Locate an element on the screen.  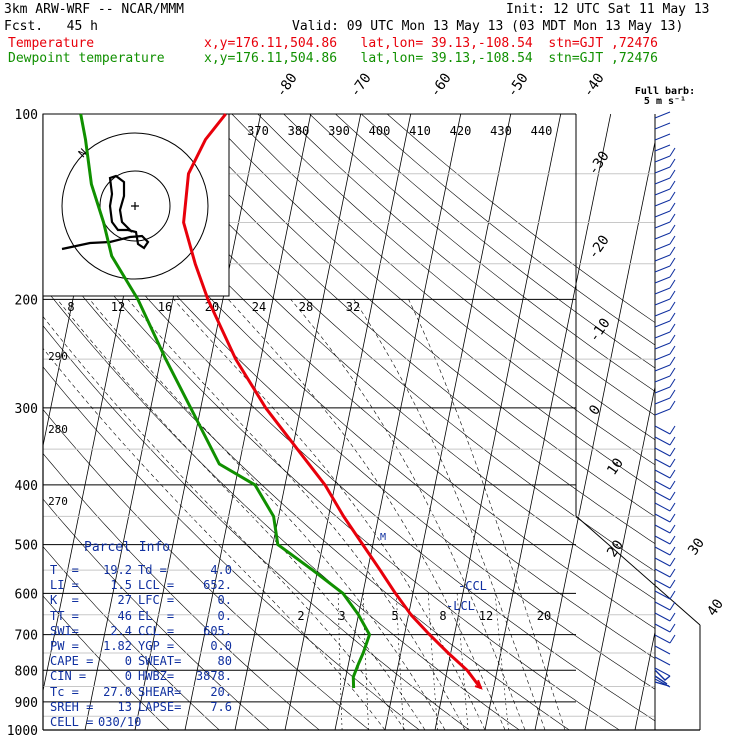
hodograph-trace is located at coordinates (105, 212).